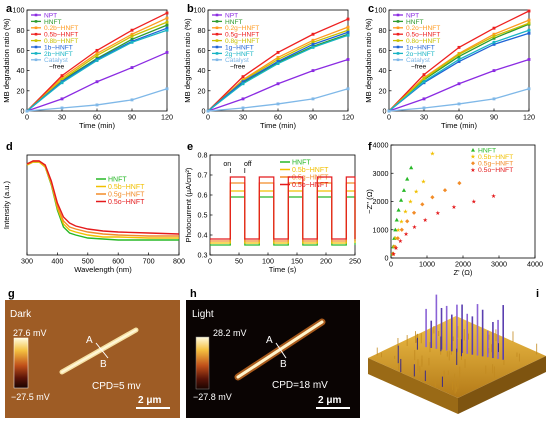 This screenshot has height=422, width=550. Describe the element at coordinates (230, 333) in the screenshot. I see `kpfm-light-cbar-max: 28.2 mV` at that location.